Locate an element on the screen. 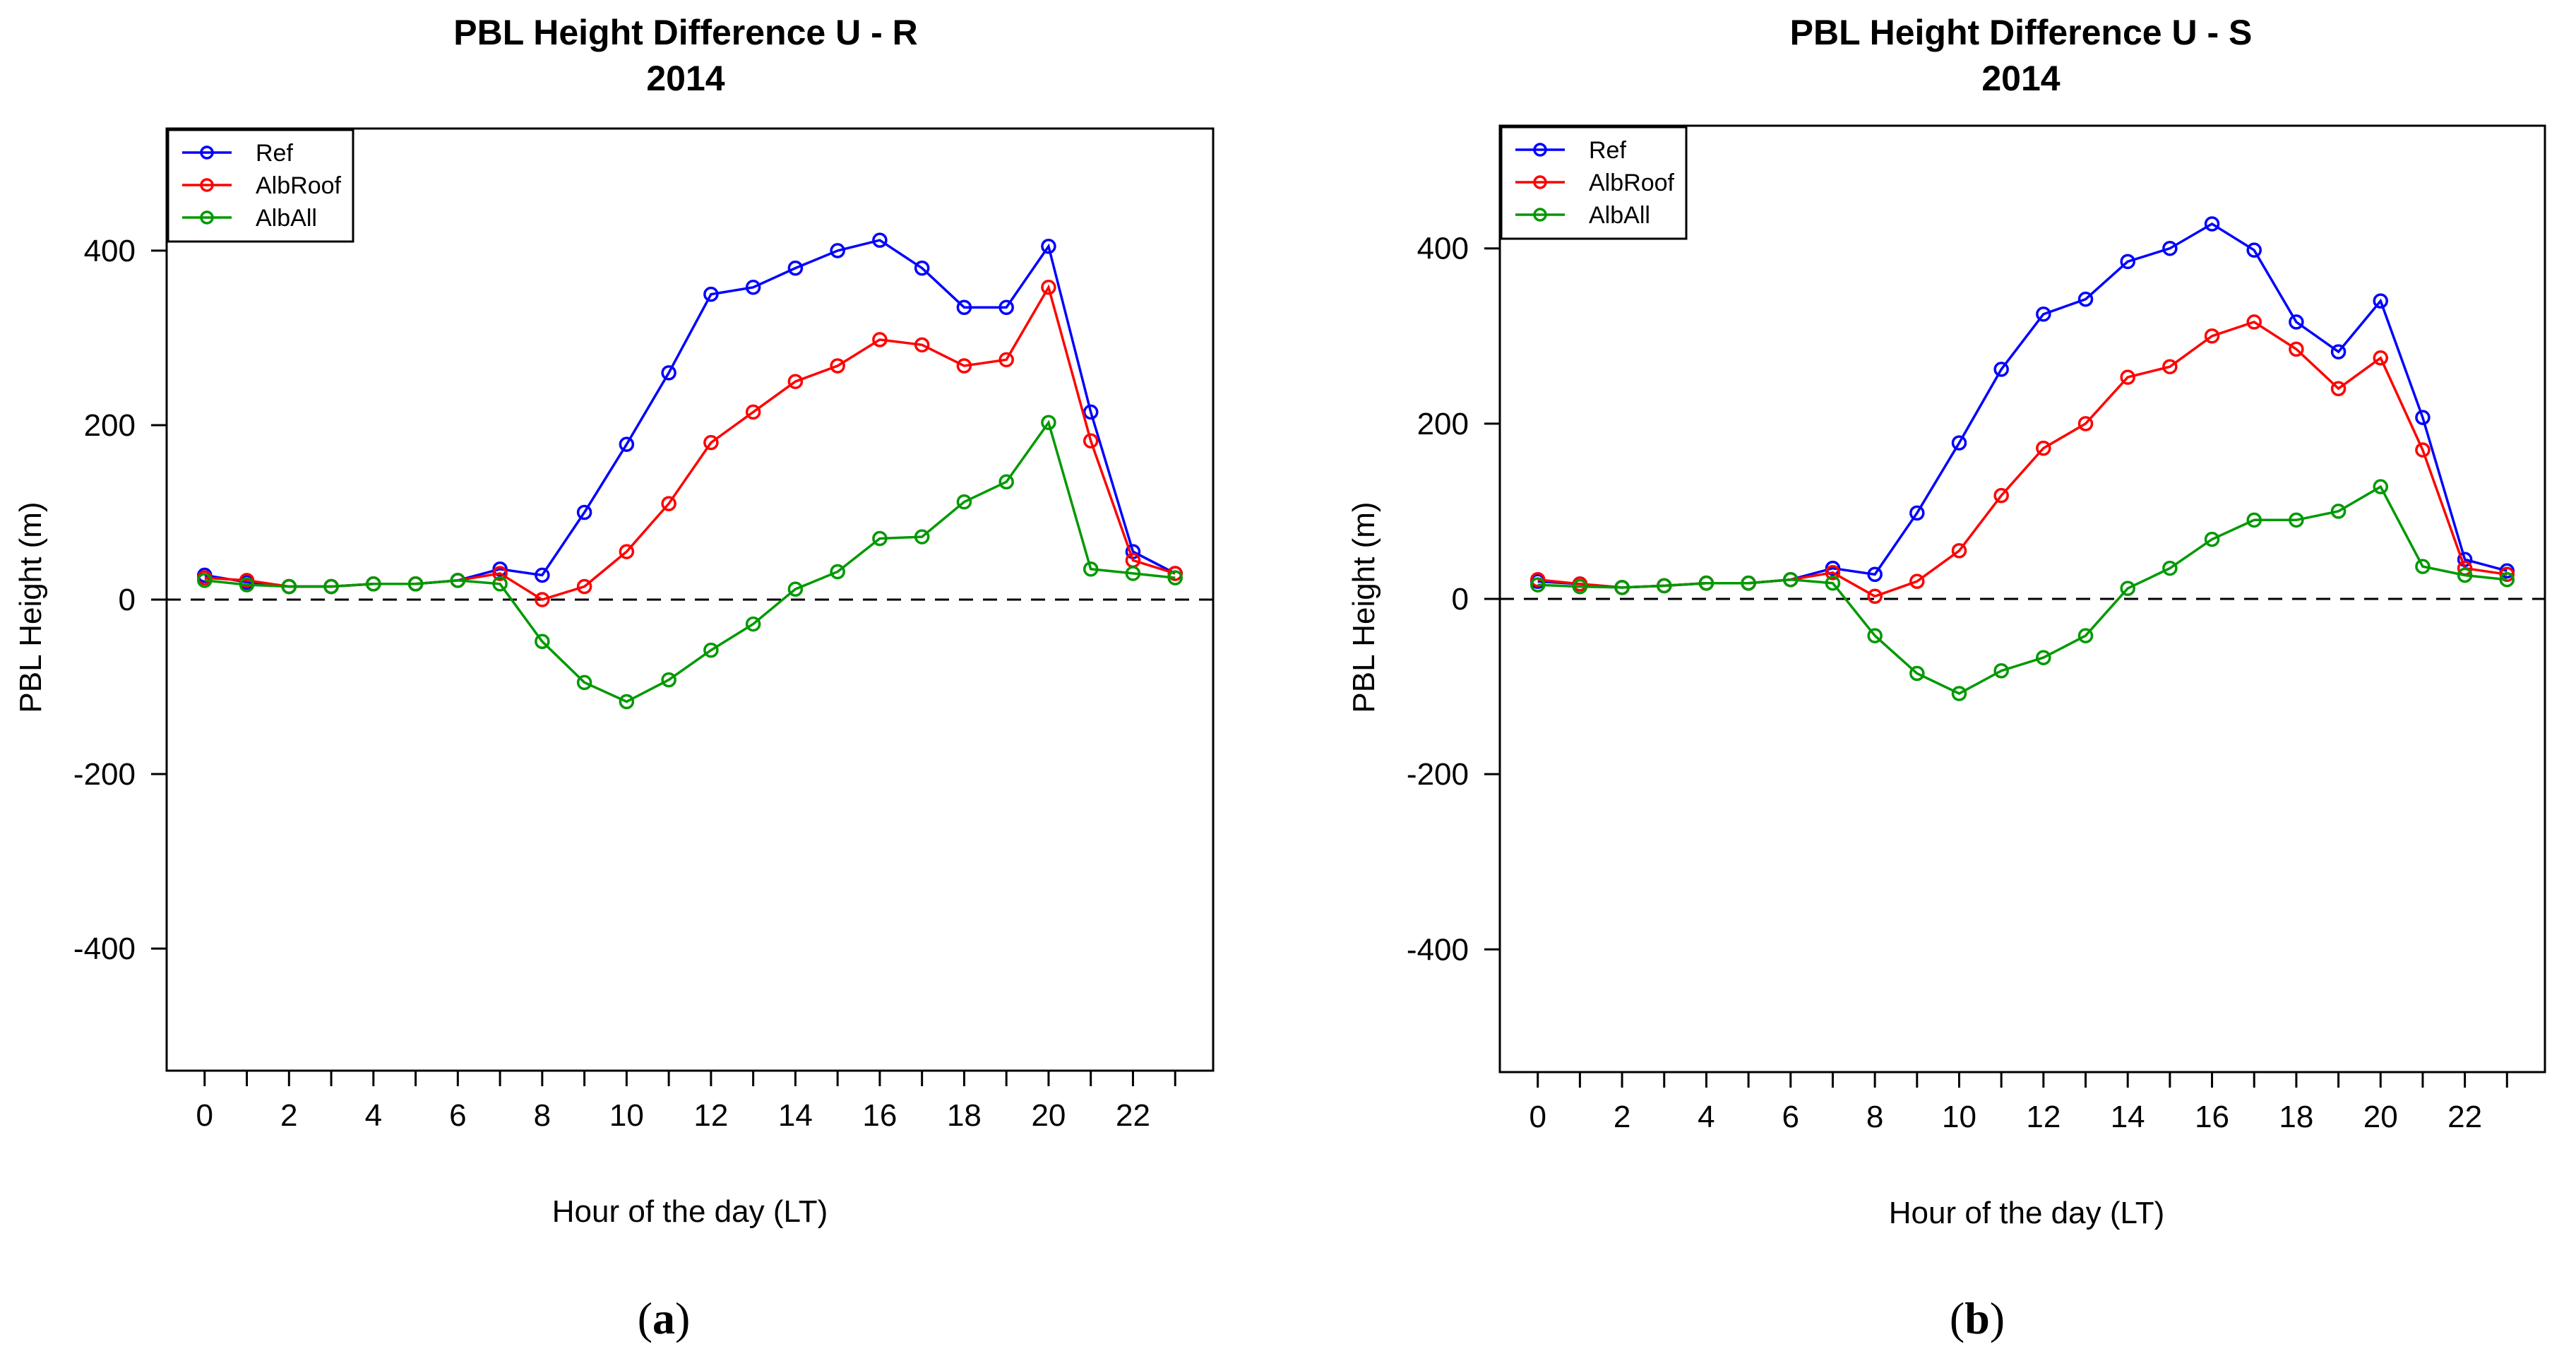 This screenshot has width=2576, height=1356. chart-title: PBL Height Difference U - R is located at coordinates (685, 32).